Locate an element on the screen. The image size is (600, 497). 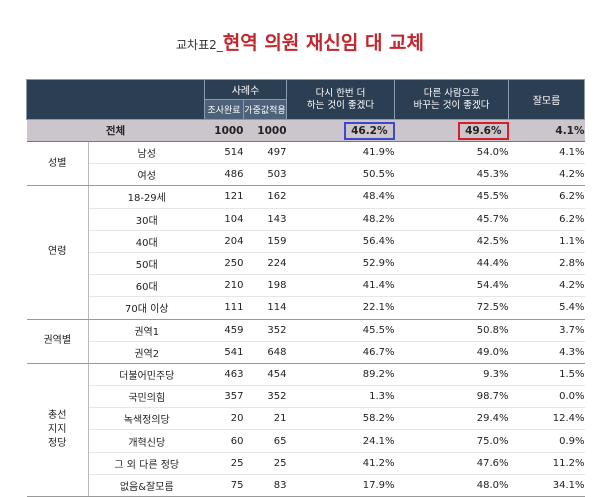
header-corner is located at coordinates (115, 99).